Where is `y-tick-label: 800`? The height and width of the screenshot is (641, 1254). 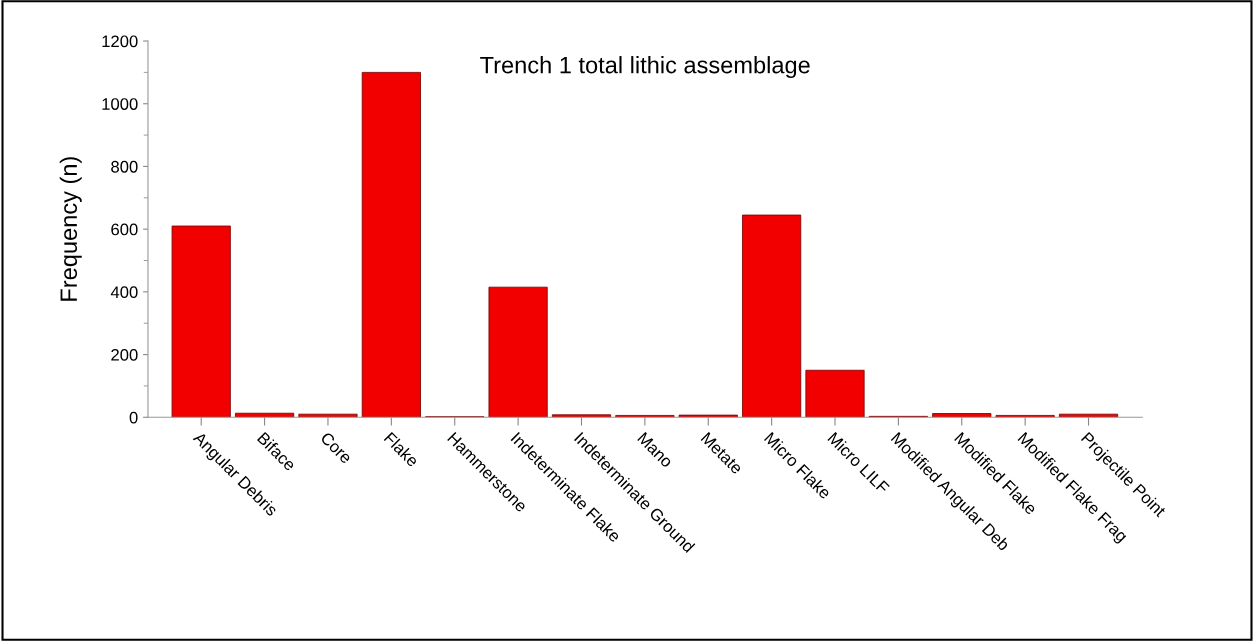
y-tick-label: 800 is located at coordinates (124, 166).